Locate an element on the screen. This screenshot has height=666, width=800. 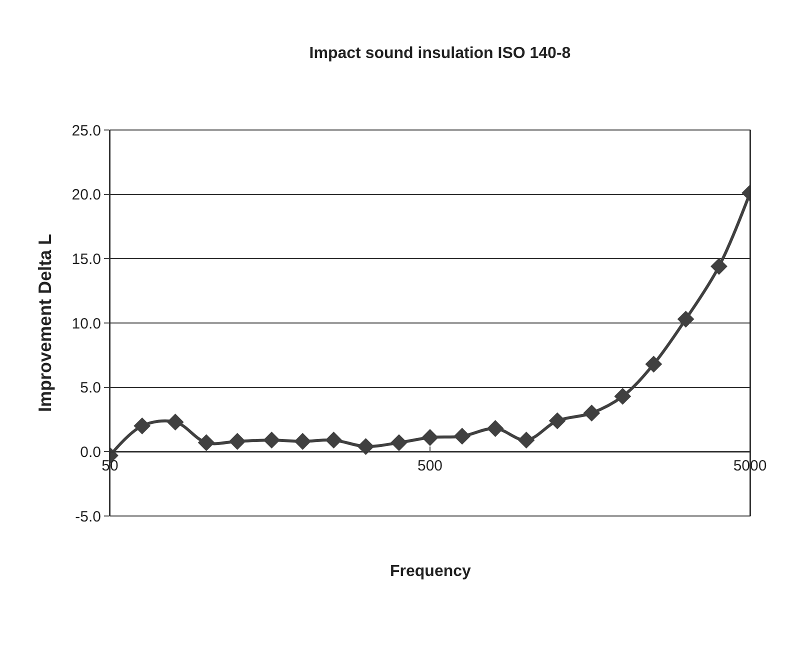
y-axis-title: Improvement Delta L is located at coordinates (44, 323).